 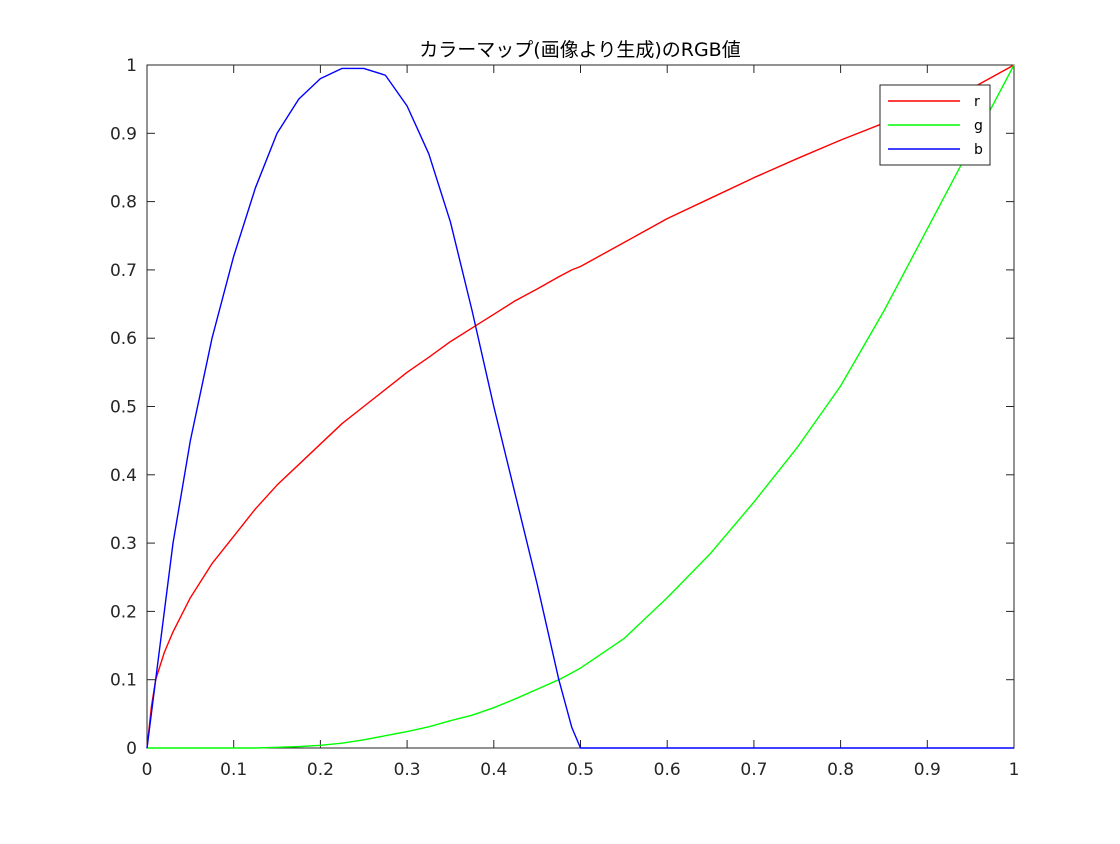 What do you see at coordinates (131, 66) in the screenshot?
I see `y-tick-label: 1` at bounding box center [131, 66].